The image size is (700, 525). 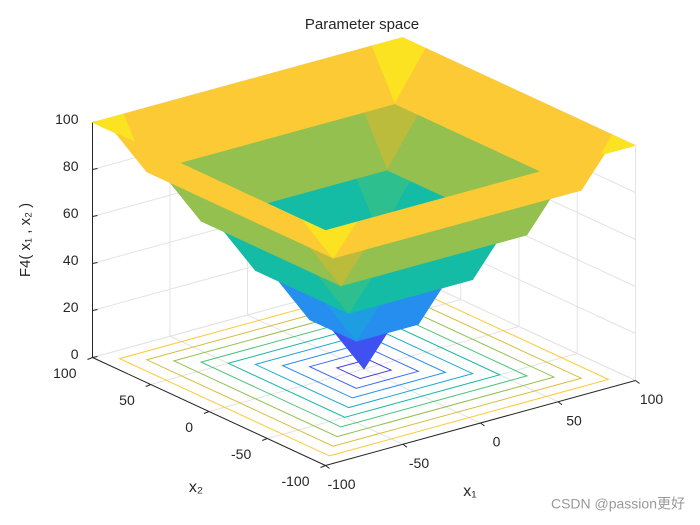 I want to click on z-tick-label: 80, so click(x=71, y=166).